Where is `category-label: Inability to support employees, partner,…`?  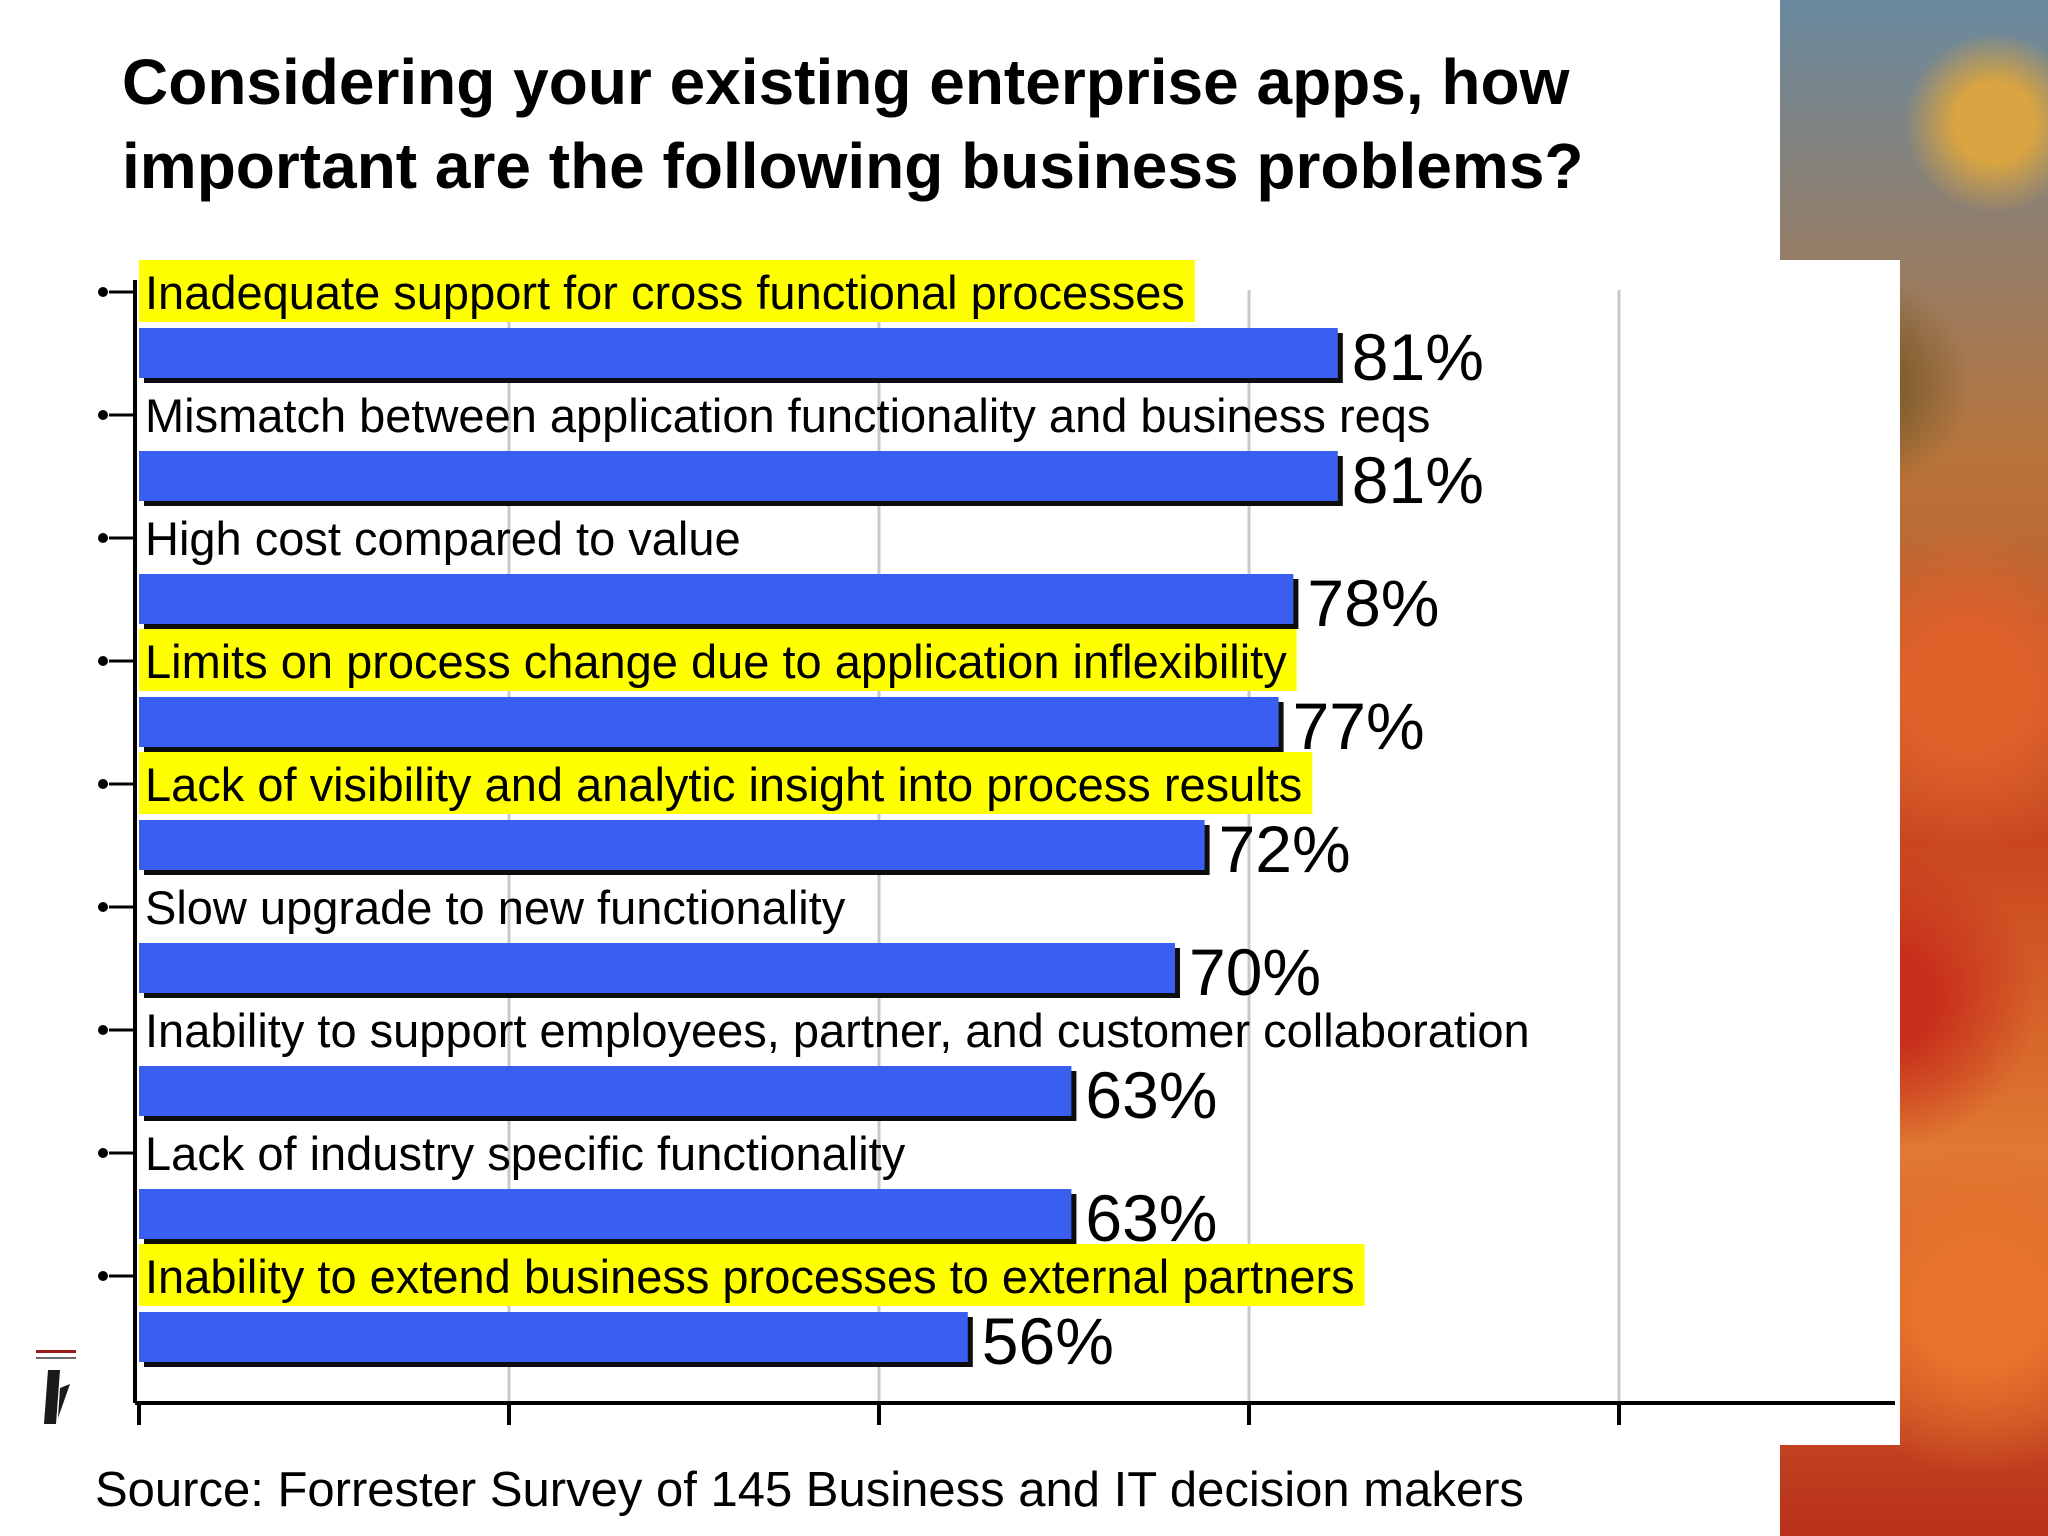 category-label: Inability to support employees, partner,… is located at coordinates (837, 1030).